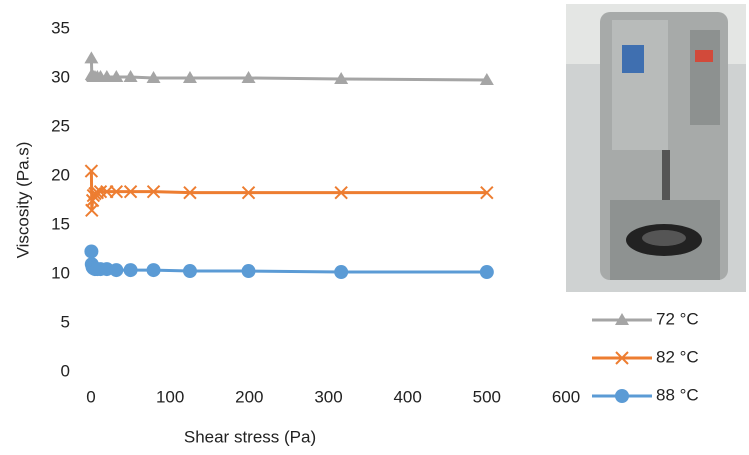 This screenshot has width=749, height=455. What do you see at coordinates (633, 59) in the screenshot?
I see `photo-label` at bounding box center [633, 59].